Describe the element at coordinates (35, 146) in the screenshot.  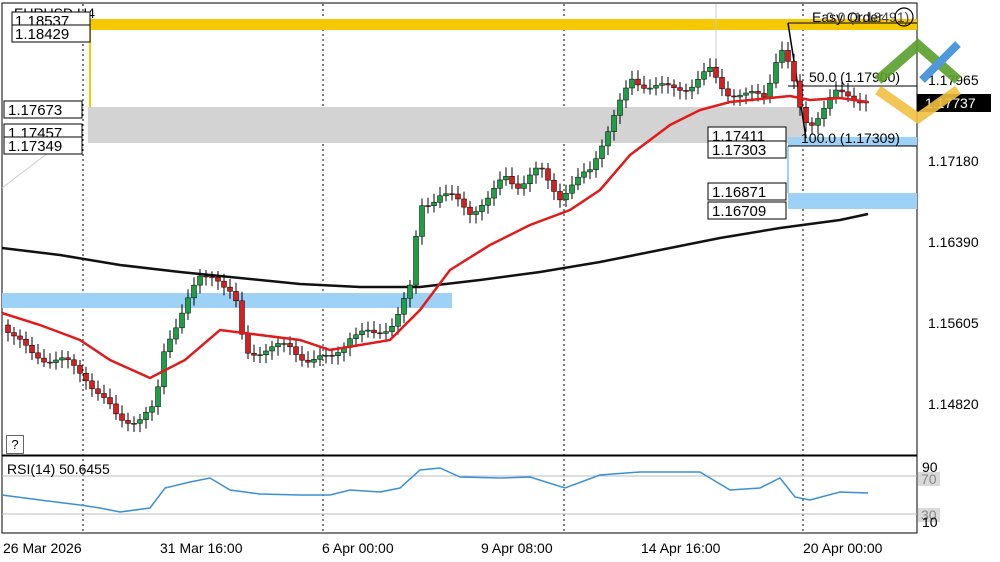
I see `level-zone-bottom: 1.17349` at that location.